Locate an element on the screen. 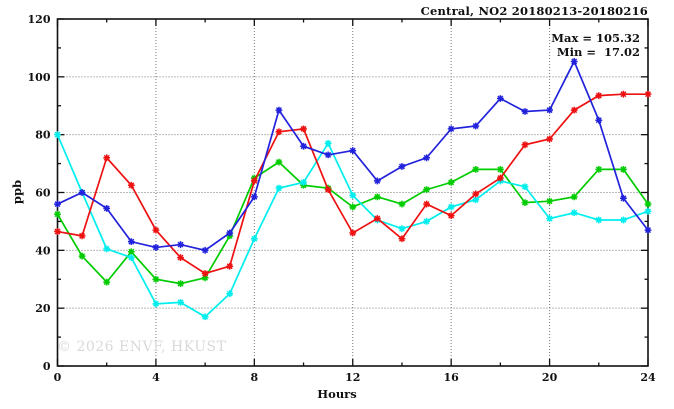 The width and height of the screenshot is (674, 409). maxmin-box: Max = 105.32 Min = 17.02 is located at coordinates (595, 45).